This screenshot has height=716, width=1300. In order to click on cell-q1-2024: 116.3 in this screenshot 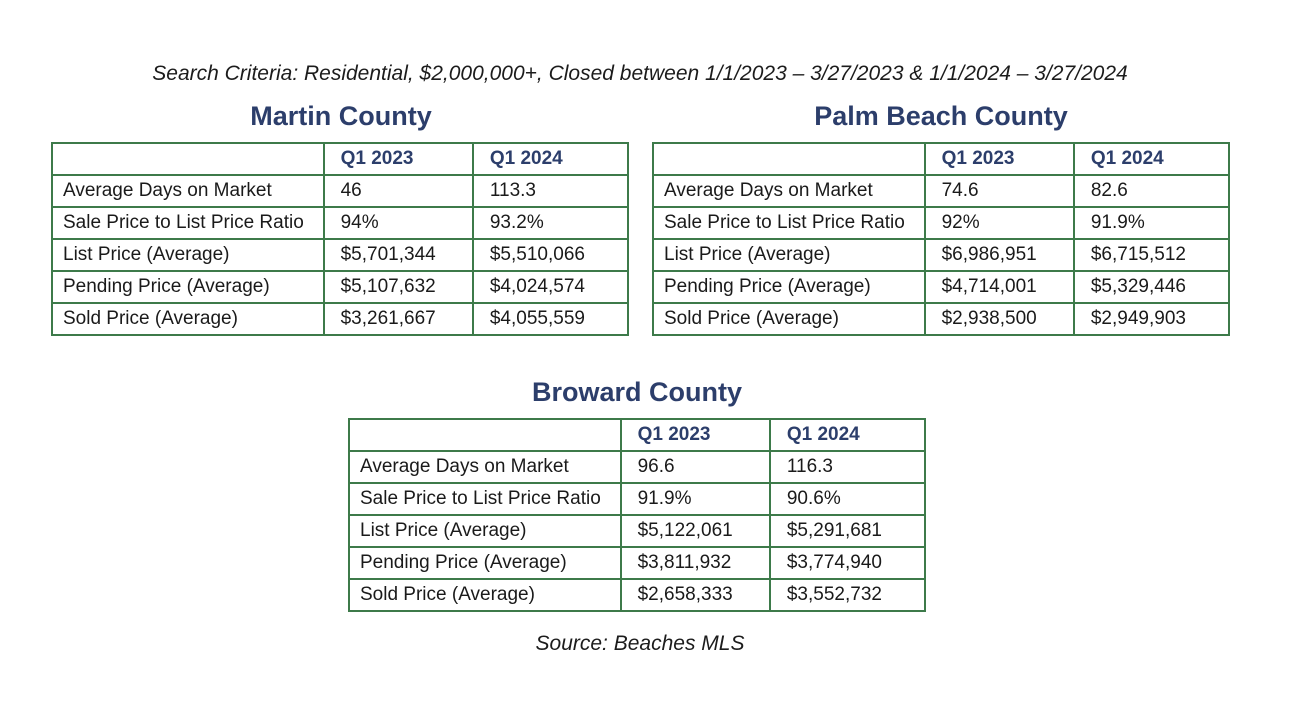, I will do `click(847, 467)`.